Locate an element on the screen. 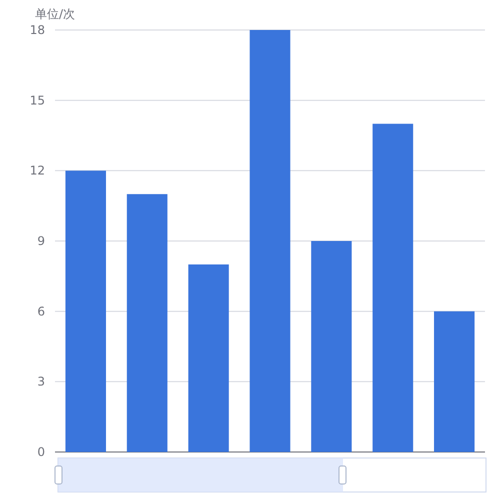 The image size is (500, 500). y-tick-label: 12 is located at coordinates (37, 171).